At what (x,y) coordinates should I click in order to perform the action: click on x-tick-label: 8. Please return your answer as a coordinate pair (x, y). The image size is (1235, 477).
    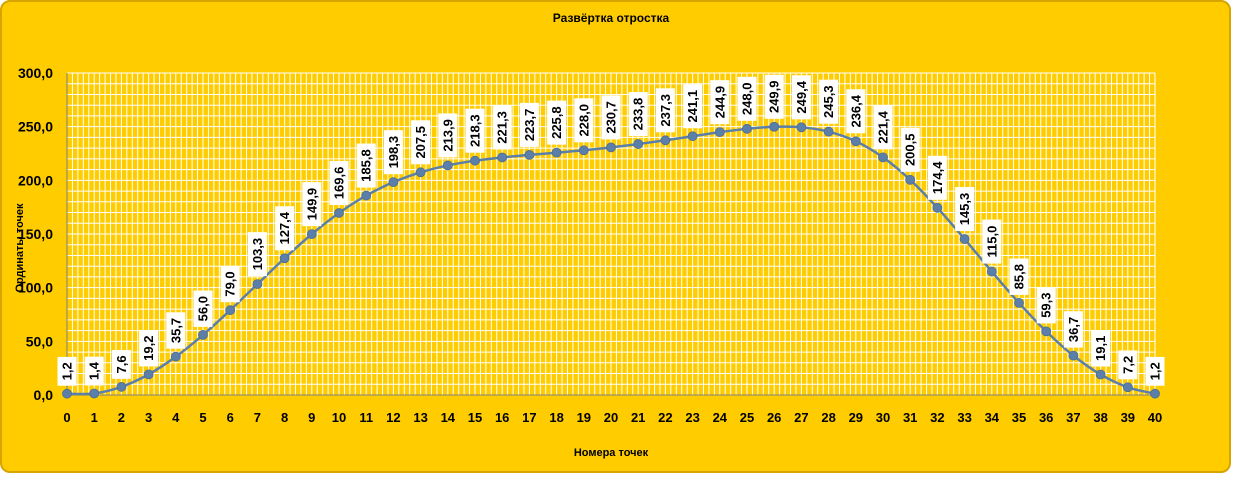
    Looking at the image, I should click on (284, 417).